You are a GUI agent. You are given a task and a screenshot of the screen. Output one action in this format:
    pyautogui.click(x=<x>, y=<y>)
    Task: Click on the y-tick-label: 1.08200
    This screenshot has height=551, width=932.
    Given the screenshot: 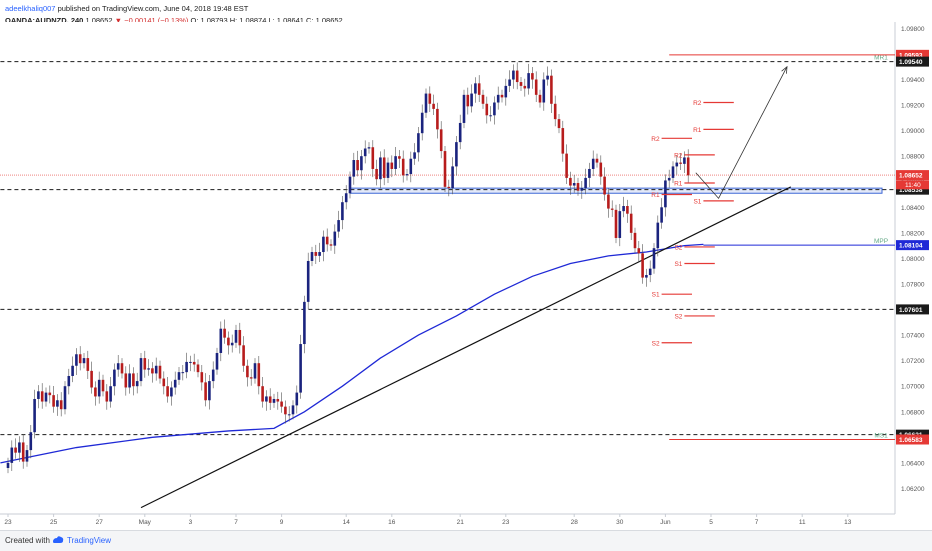 What is the action you would take?
    pyautogui.click(x=913, y=233)
    